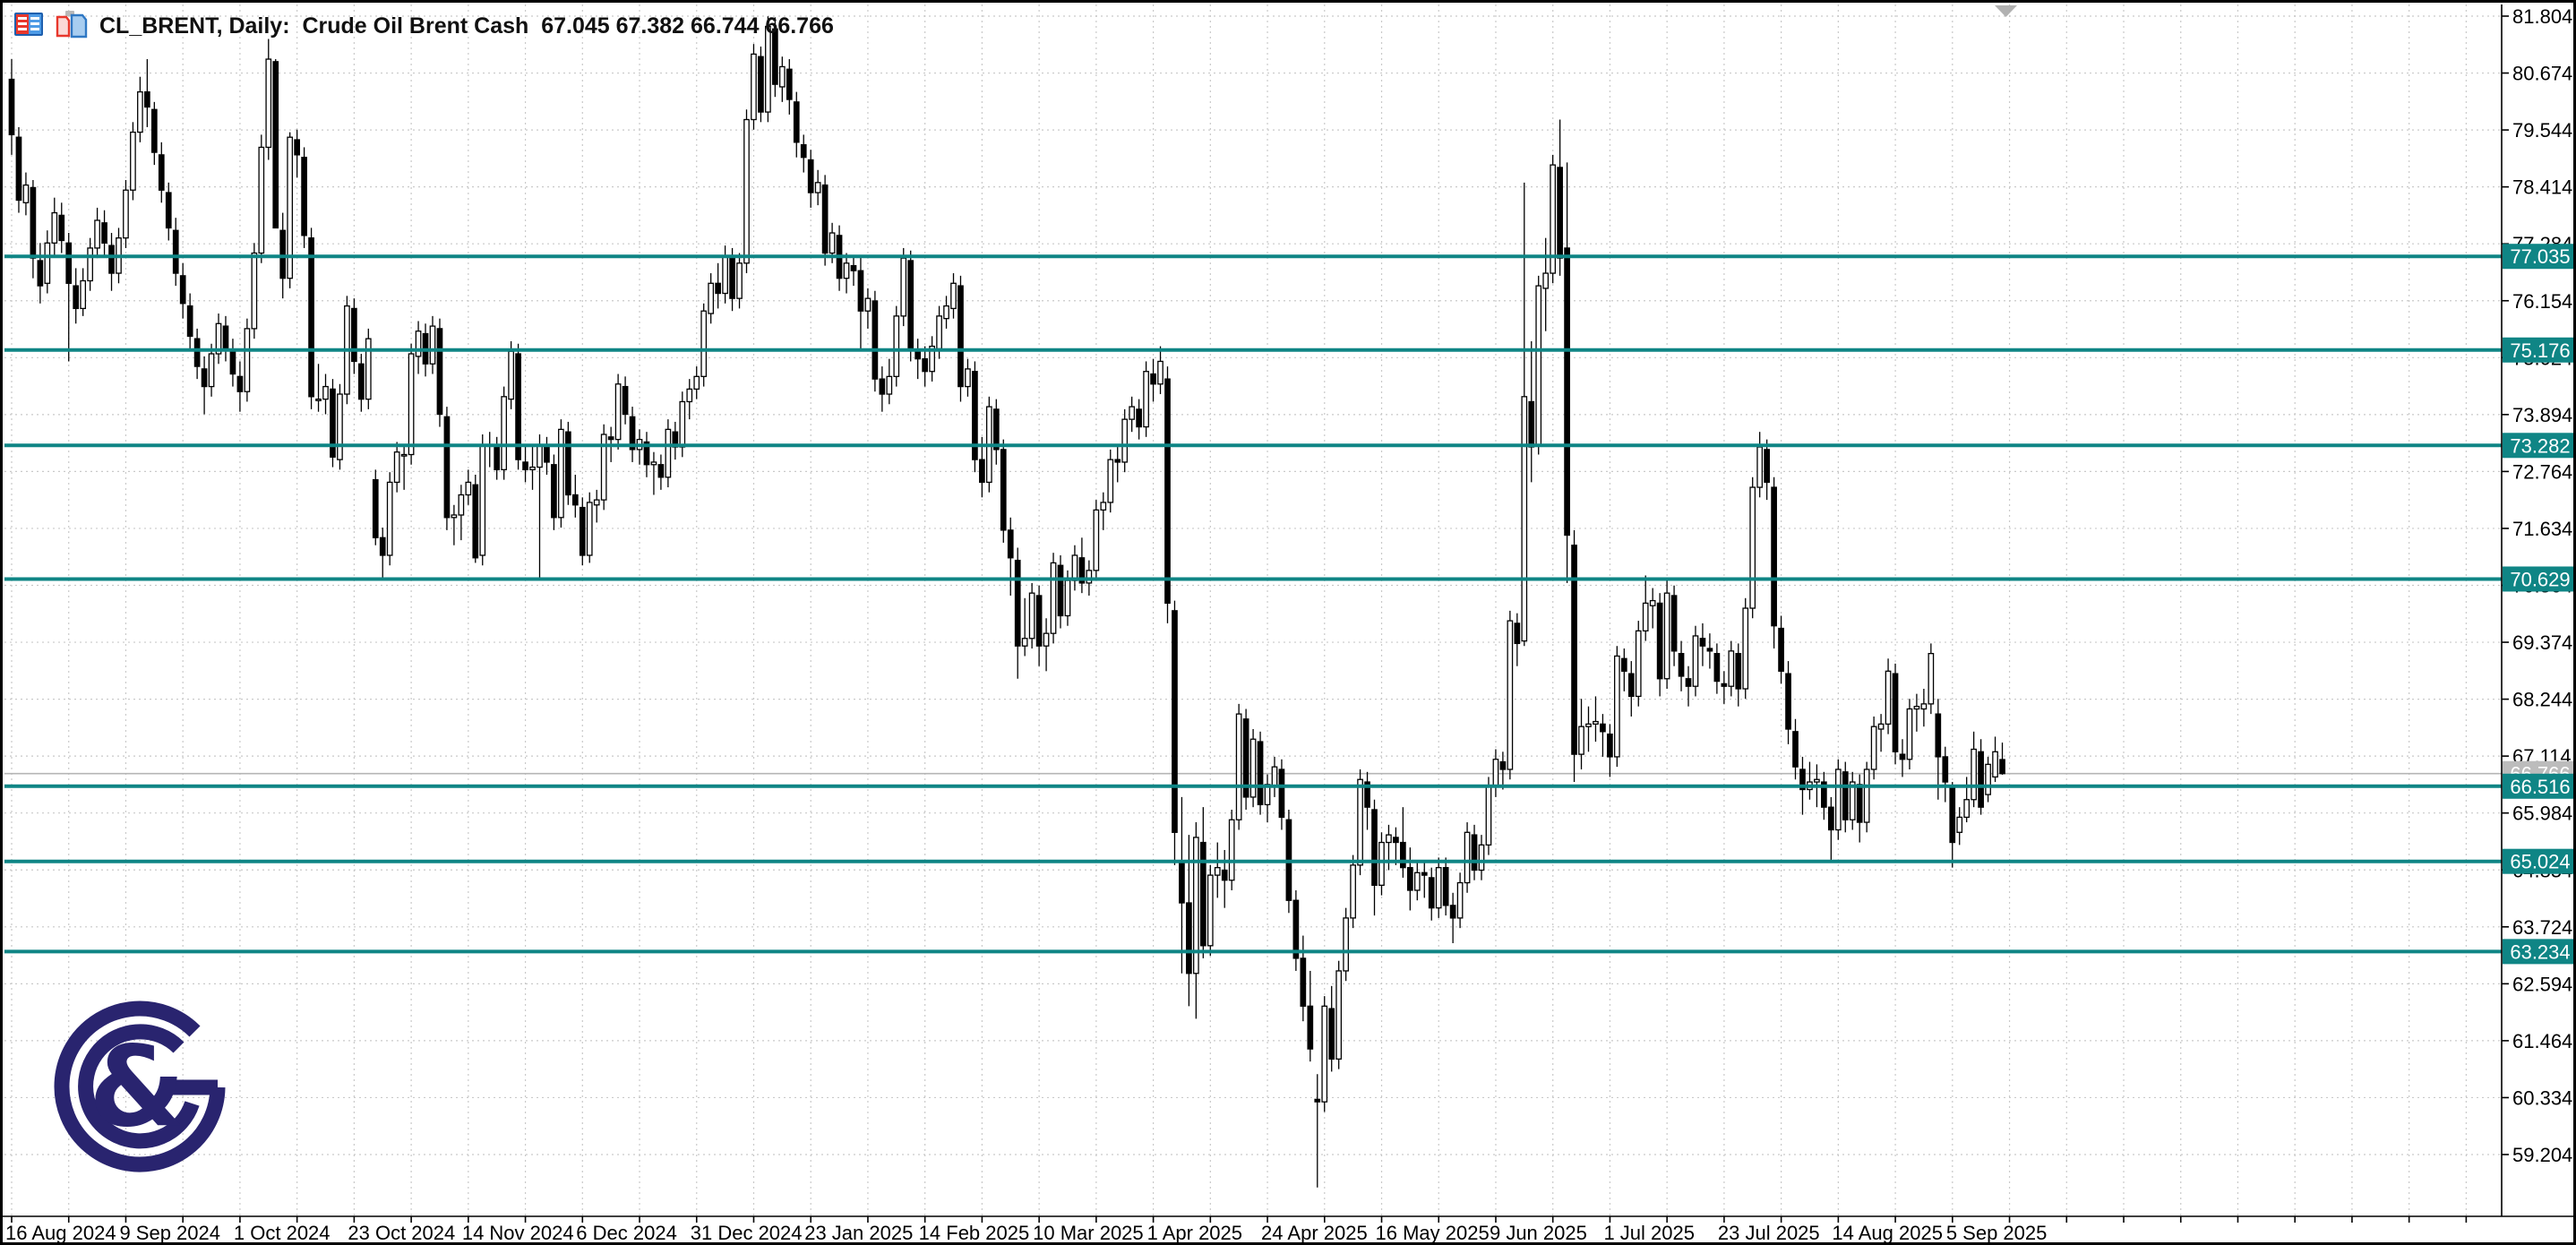 The height and width of the screenshot is (1245, 2576). Describe the element at coordinates (626, 1233) in the screenshot. I see `date-tick-label: 6 Dec 2024` at that location.